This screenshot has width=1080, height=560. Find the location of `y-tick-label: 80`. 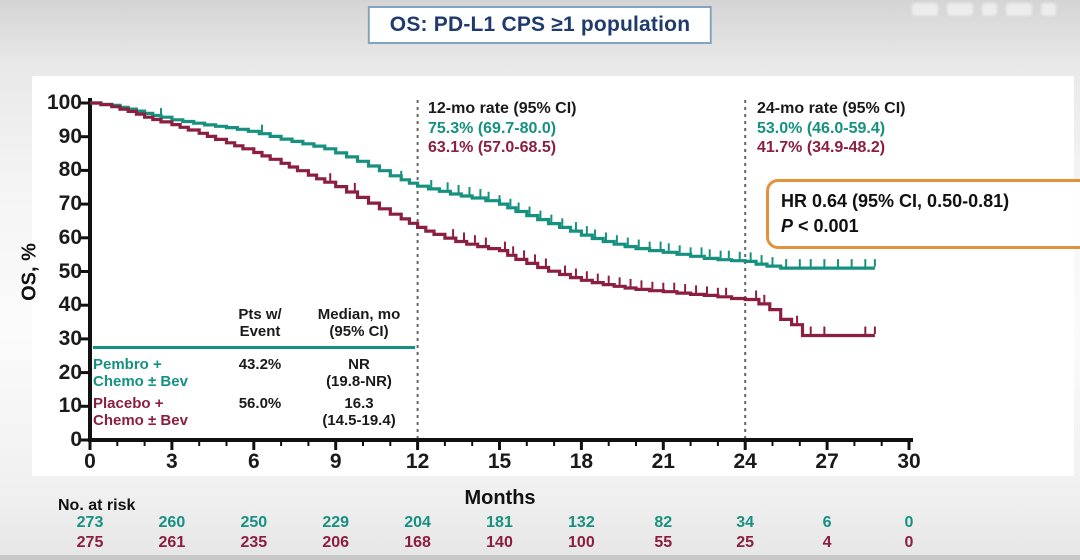

y-tick-label: 80 is located at coordinates (70, 170).